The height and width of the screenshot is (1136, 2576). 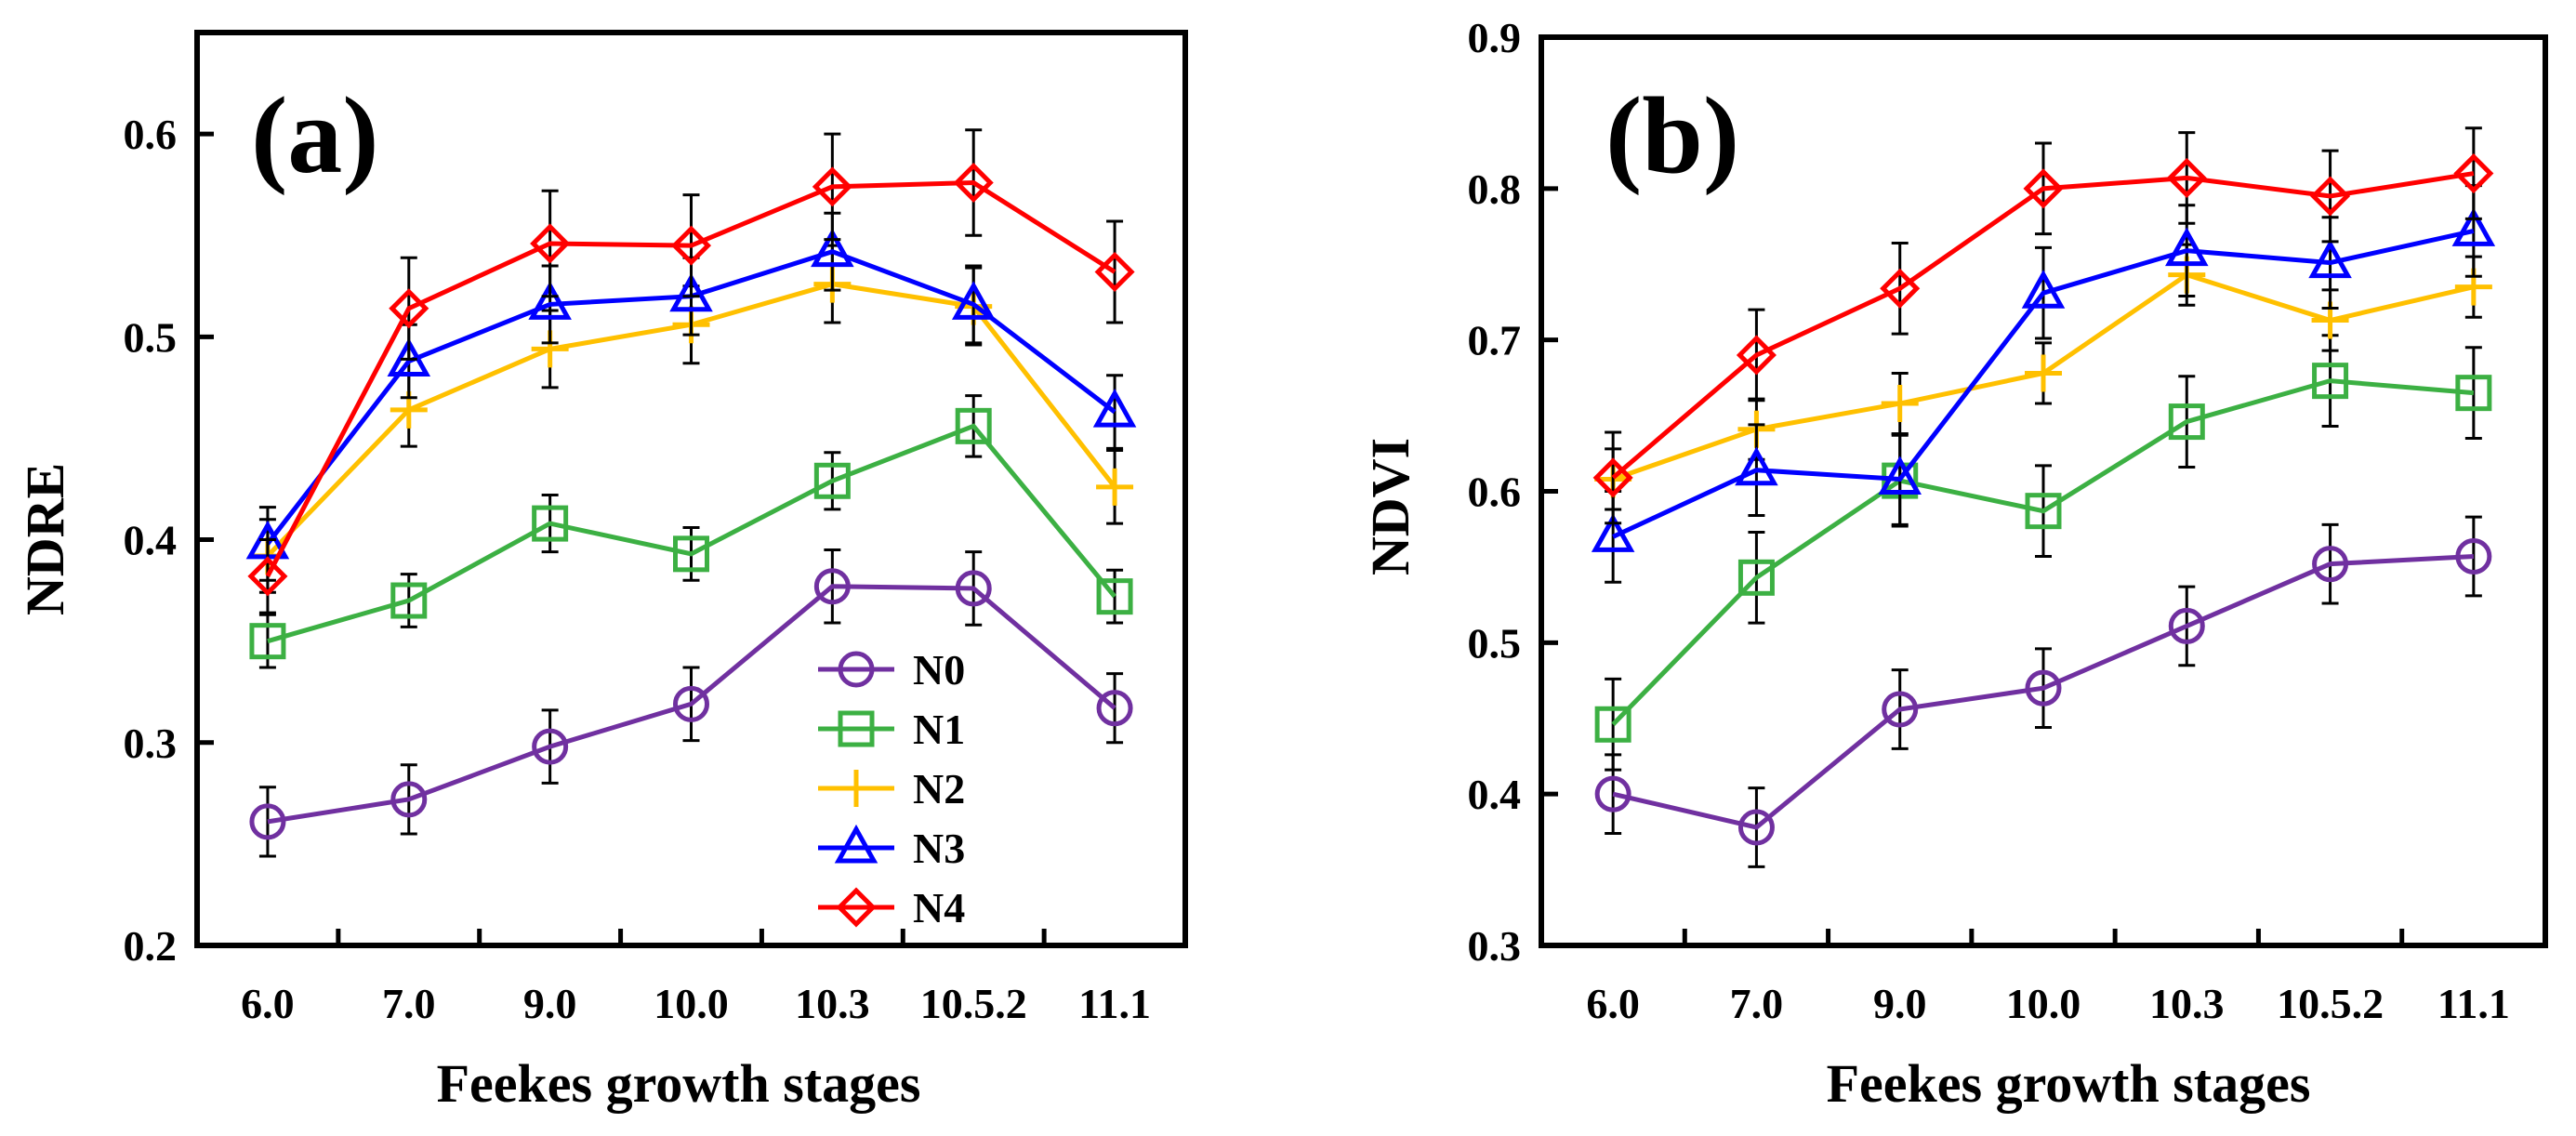 I want to click on panel-a-legend: N0 N1 N2 N3 N4, so click(x=891, y=789).